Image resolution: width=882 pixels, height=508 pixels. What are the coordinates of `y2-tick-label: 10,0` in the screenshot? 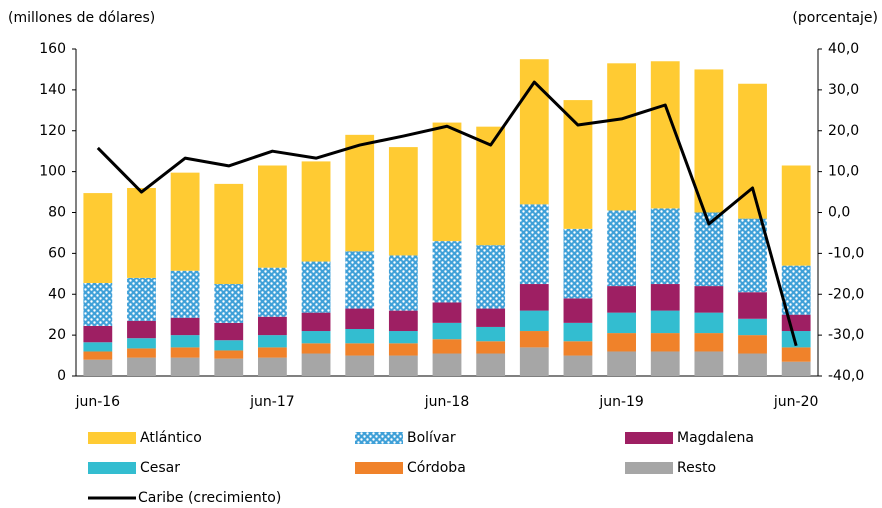 It's located at (843, 172).